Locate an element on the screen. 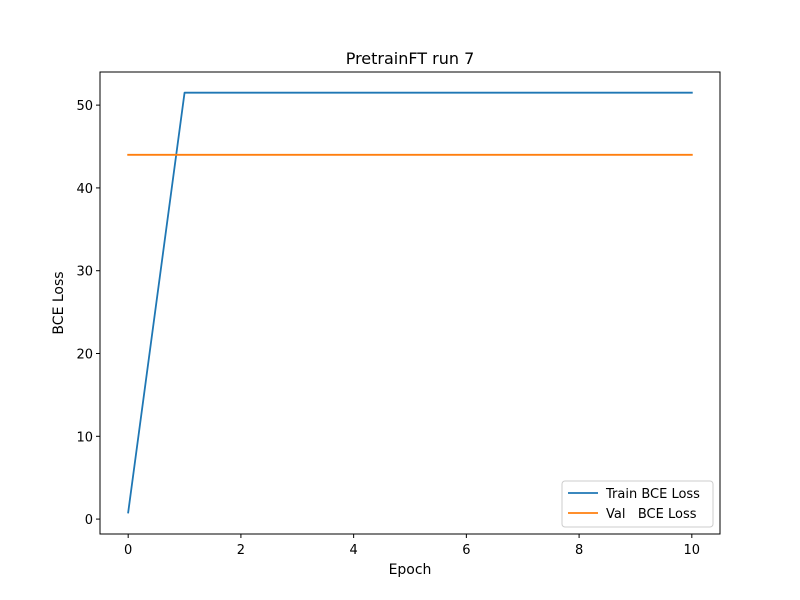 The image size is (800, 600). legend-label-2: Val BCE Loss is located at coordinates (651, 514).